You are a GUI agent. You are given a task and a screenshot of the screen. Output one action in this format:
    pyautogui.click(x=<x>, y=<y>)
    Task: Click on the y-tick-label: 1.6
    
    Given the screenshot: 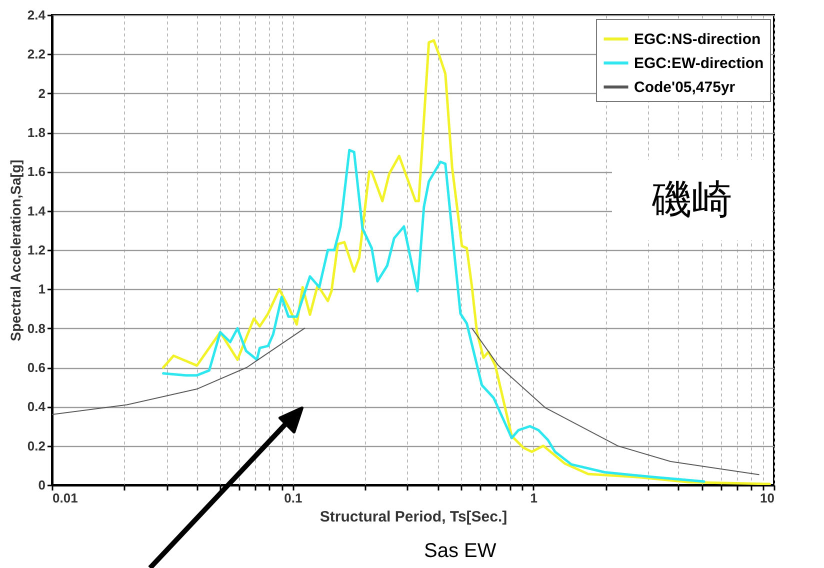 What is the action you would take?
    pyautogui.click(x=36, y=172)
    